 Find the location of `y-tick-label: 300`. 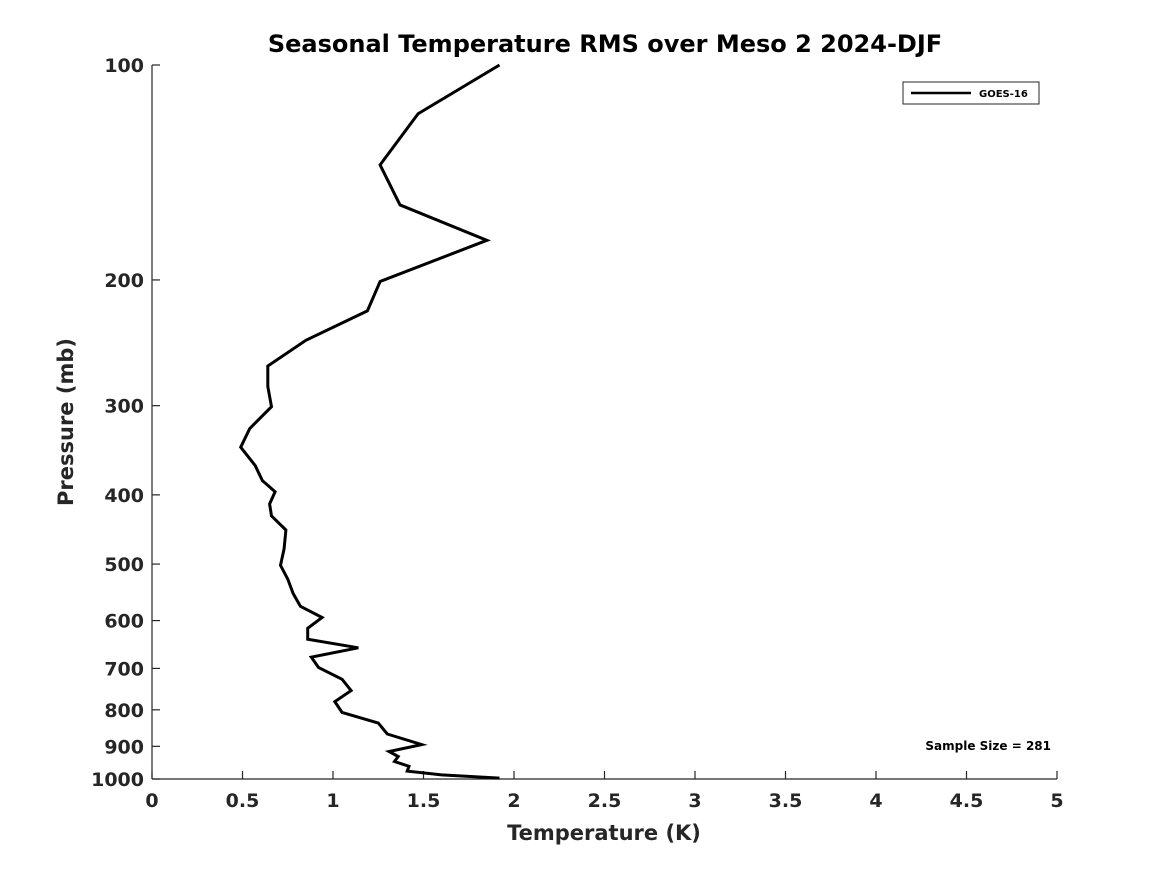

y-tick-label: 300 is located at coordinates (124, 407).